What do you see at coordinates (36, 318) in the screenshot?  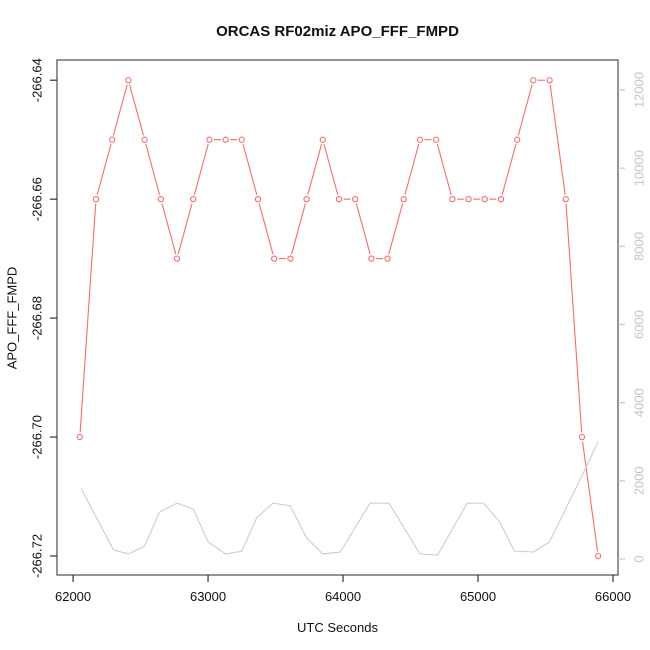 I see `left-axis-tick-label: -266.68` at bounding box center [36, 318].